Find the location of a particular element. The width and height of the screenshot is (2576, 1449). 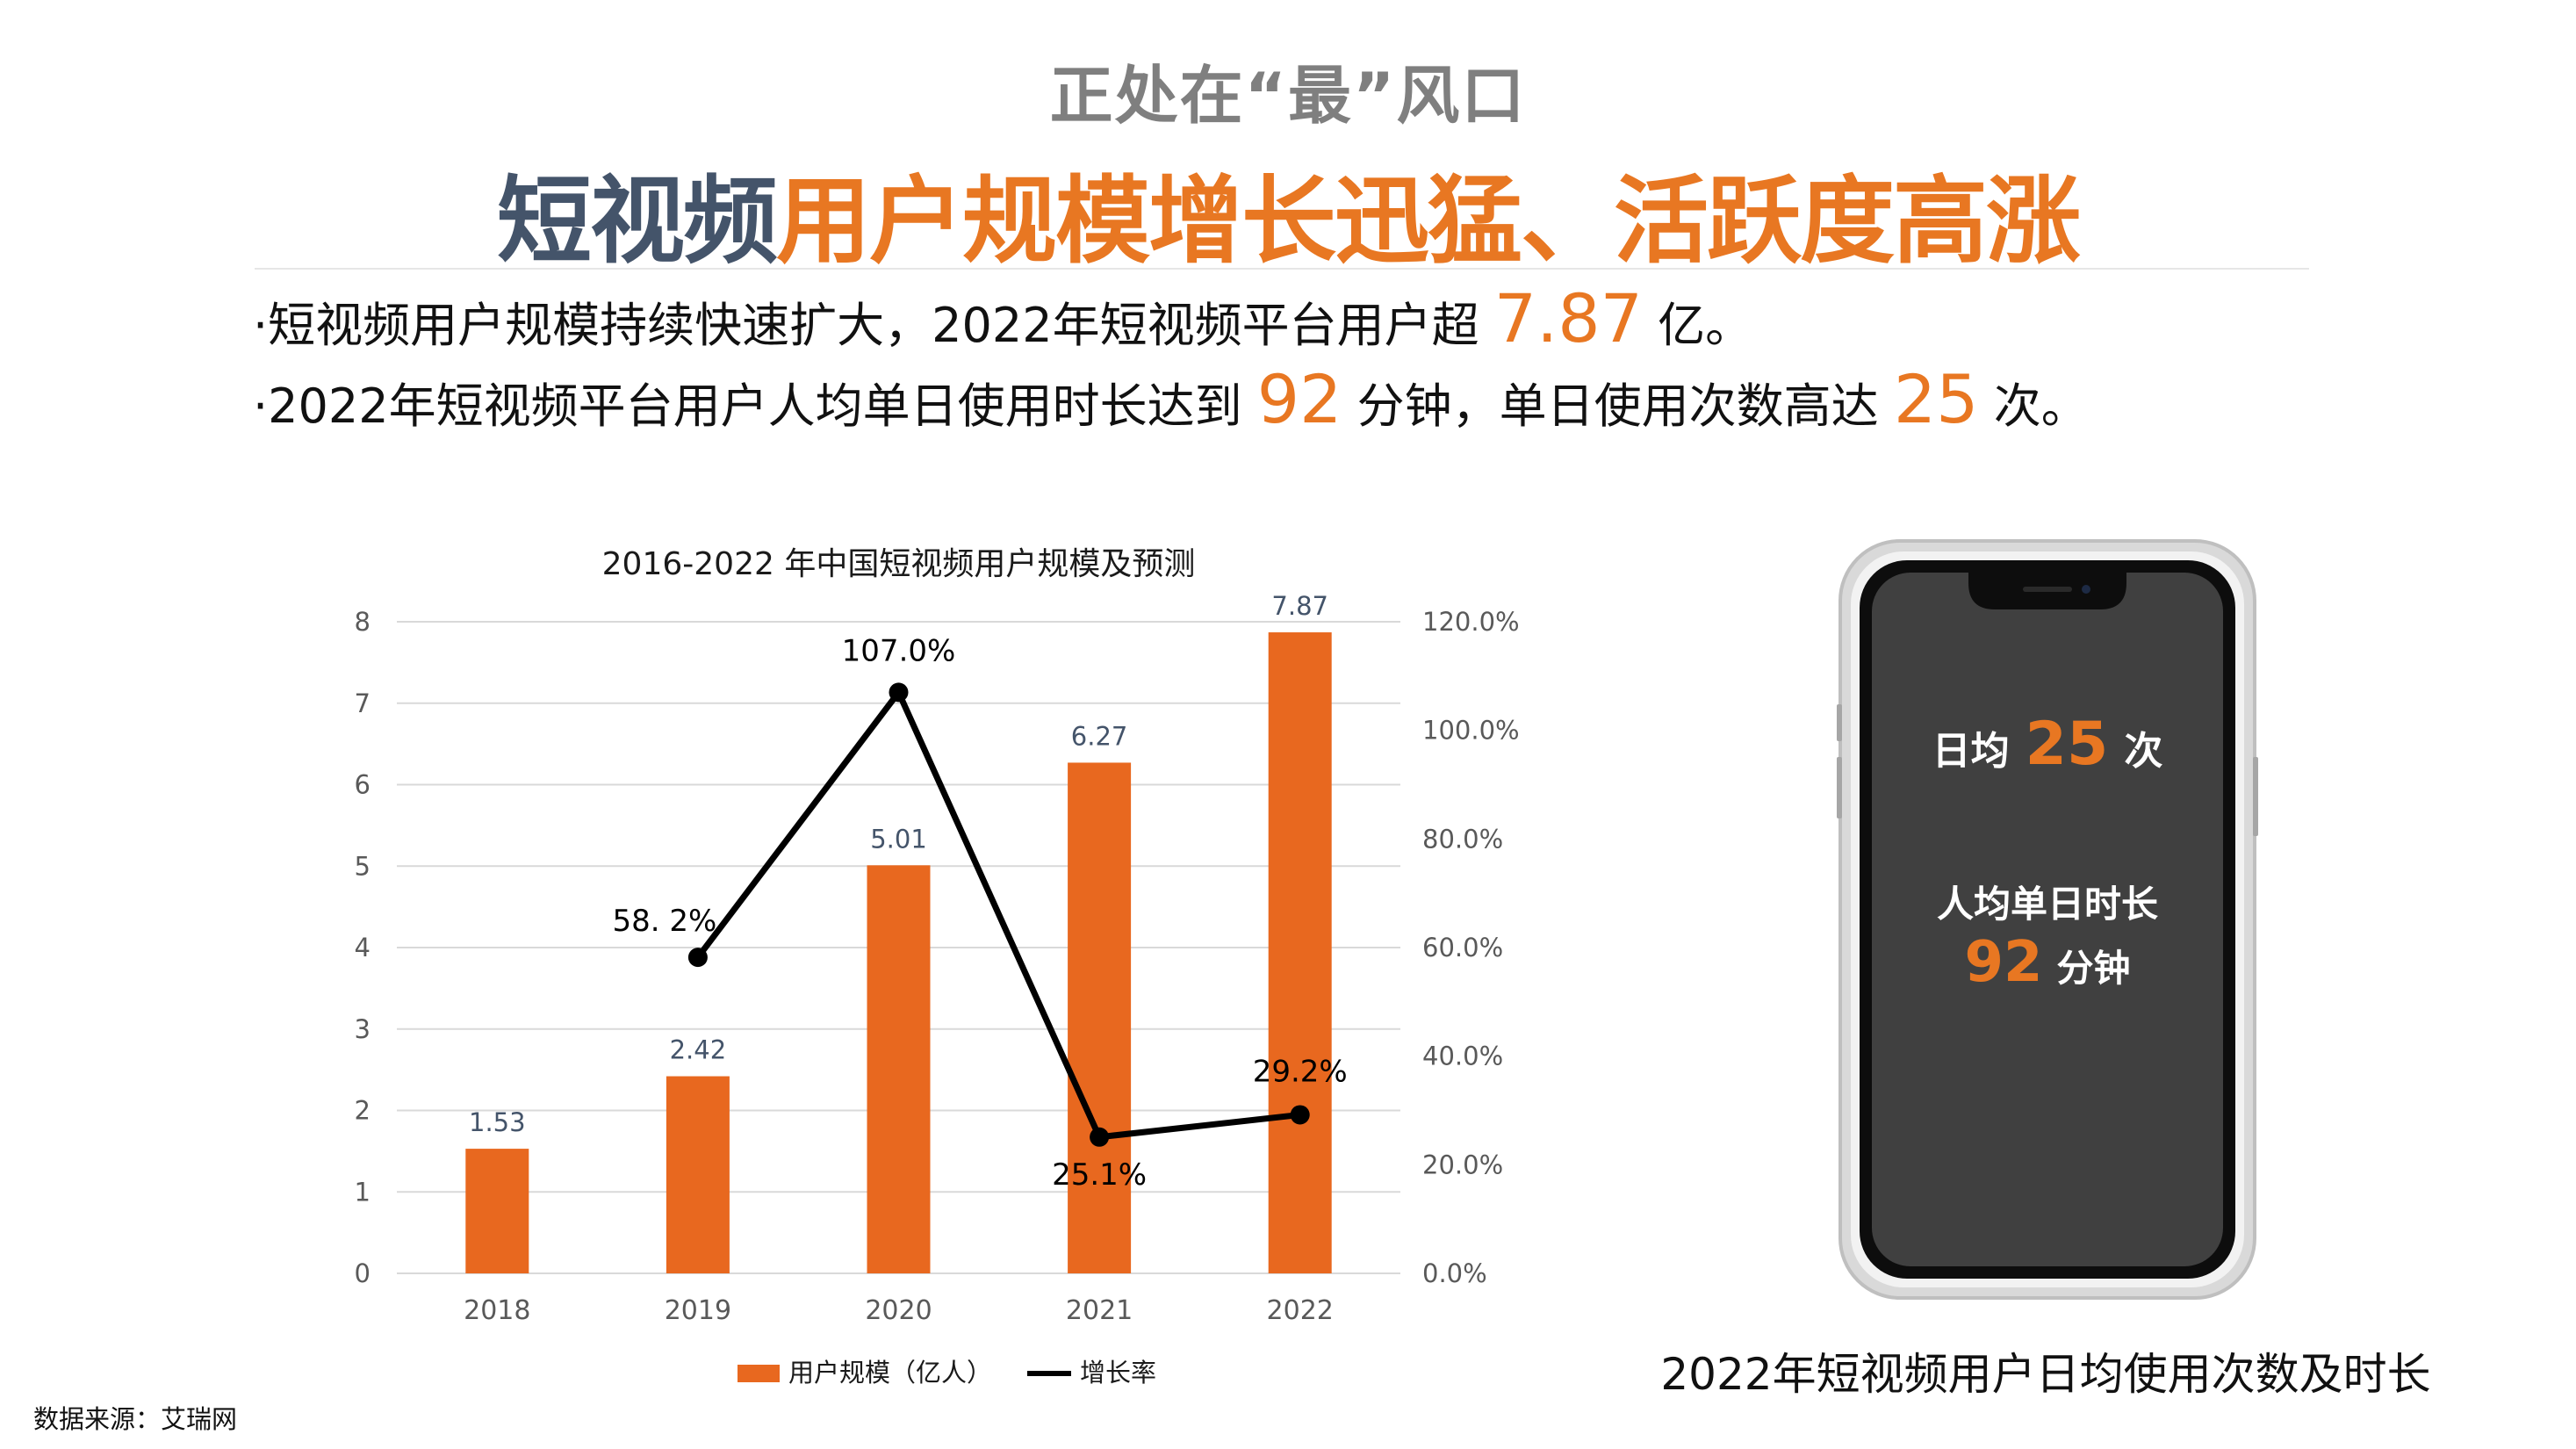

camera-icon is located at coordinates (2086, 589).